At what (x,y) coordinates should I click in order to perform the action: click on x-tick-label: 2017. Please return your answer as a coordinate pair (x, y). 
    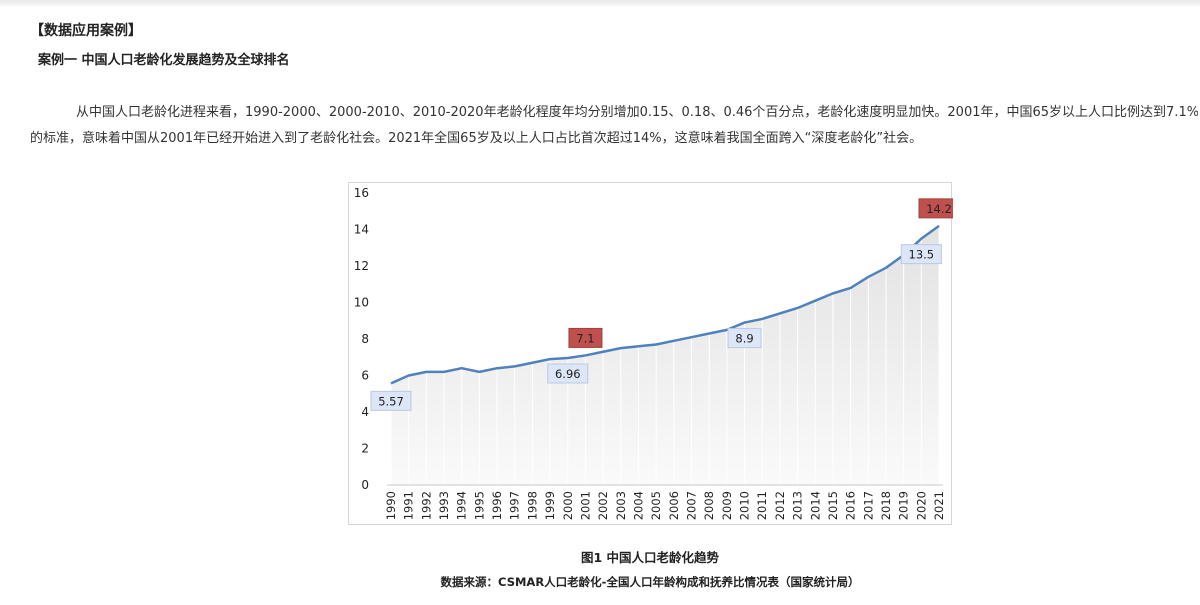
    Looking at the image, I should click on (868, 505).